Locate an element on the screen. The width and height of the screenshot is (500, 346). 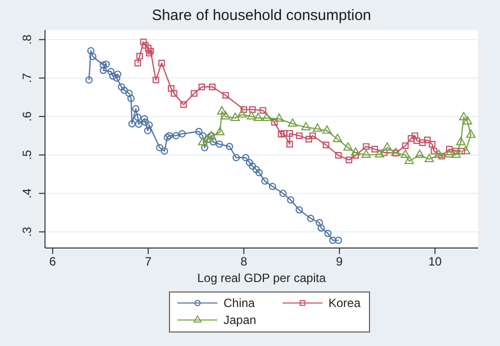
x-tick-label: 10 is located at coordinates (435, 261).